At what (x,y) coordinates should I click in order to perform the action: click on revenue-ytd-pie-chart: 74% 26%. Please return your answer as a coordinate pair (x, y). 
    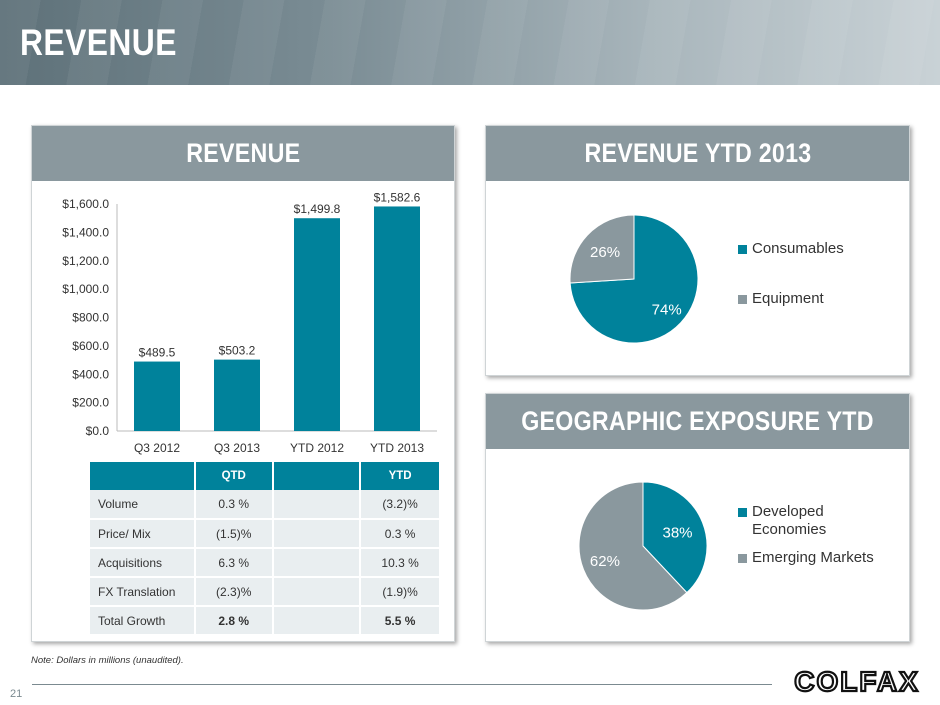
    Looking at the image, I should click on (634, 279).